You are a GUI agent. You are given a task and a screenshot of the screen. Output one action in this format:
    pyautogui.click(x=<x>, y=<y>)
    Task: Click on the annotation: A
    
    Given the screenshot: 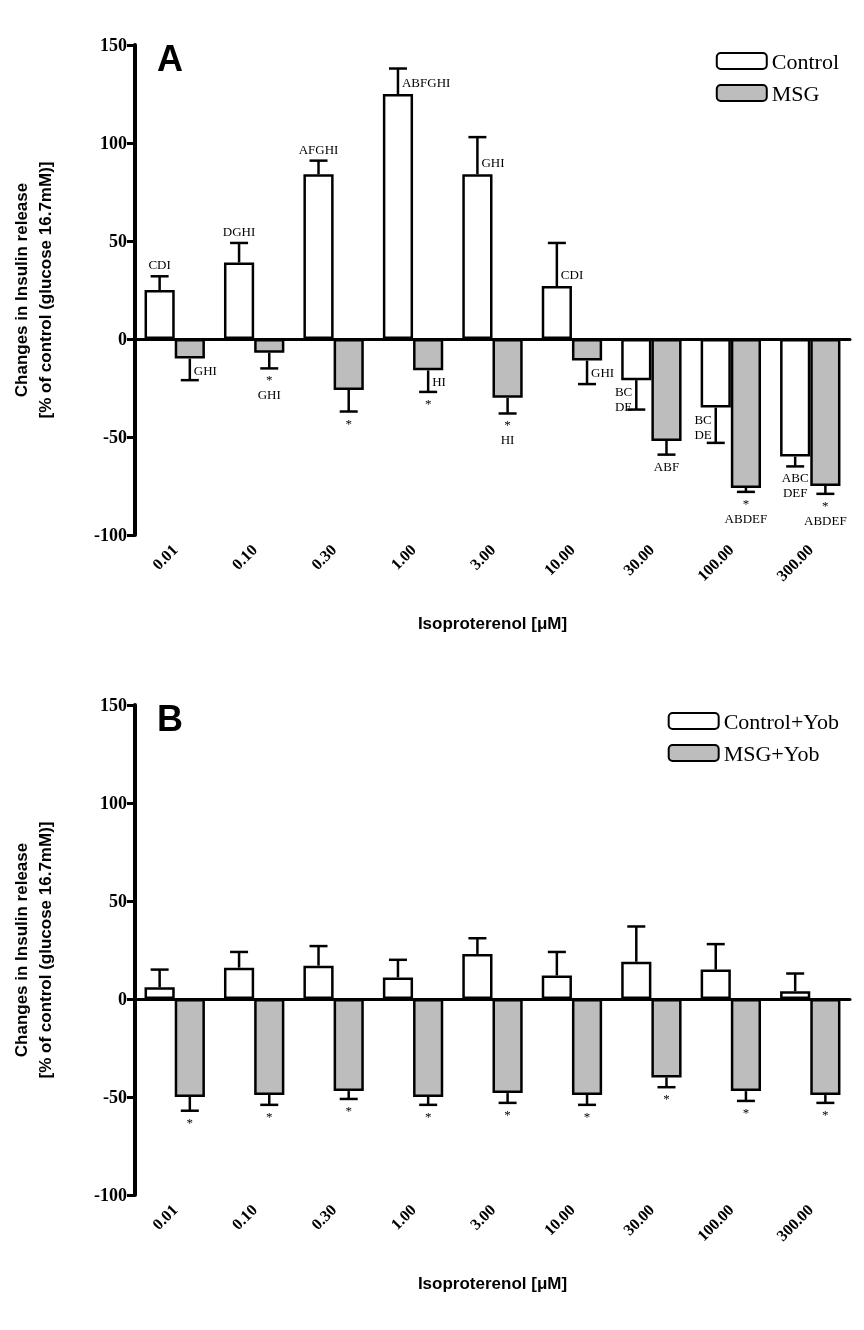 What is the action you would take?
    pyautogui.click(x=170, y=58)
    